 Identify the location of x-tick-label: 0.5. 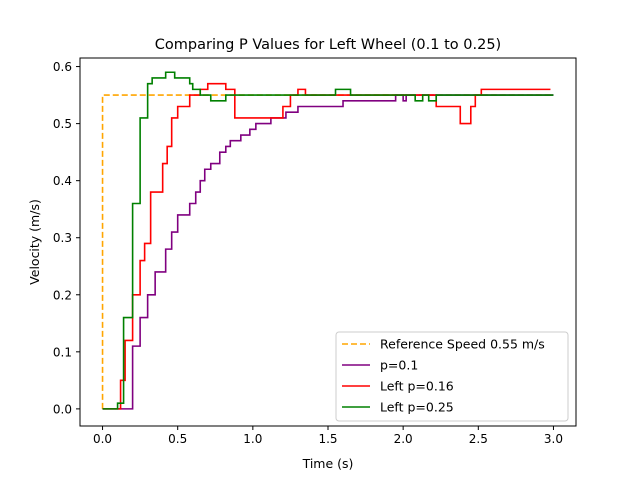
(177, 439).